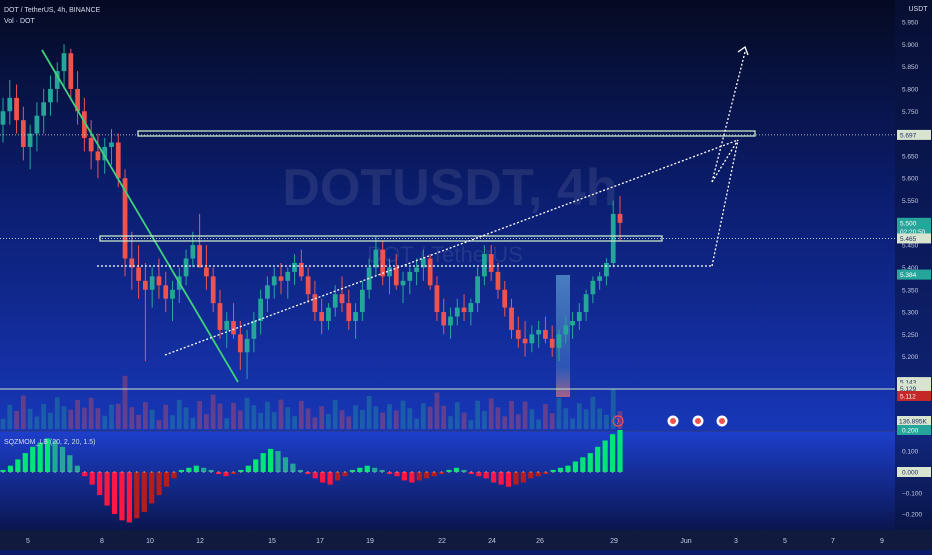  What do you see at coordinates (311, 476) in the screenshot?
I see `momentum-histogram` at bounding box center [311, 476].